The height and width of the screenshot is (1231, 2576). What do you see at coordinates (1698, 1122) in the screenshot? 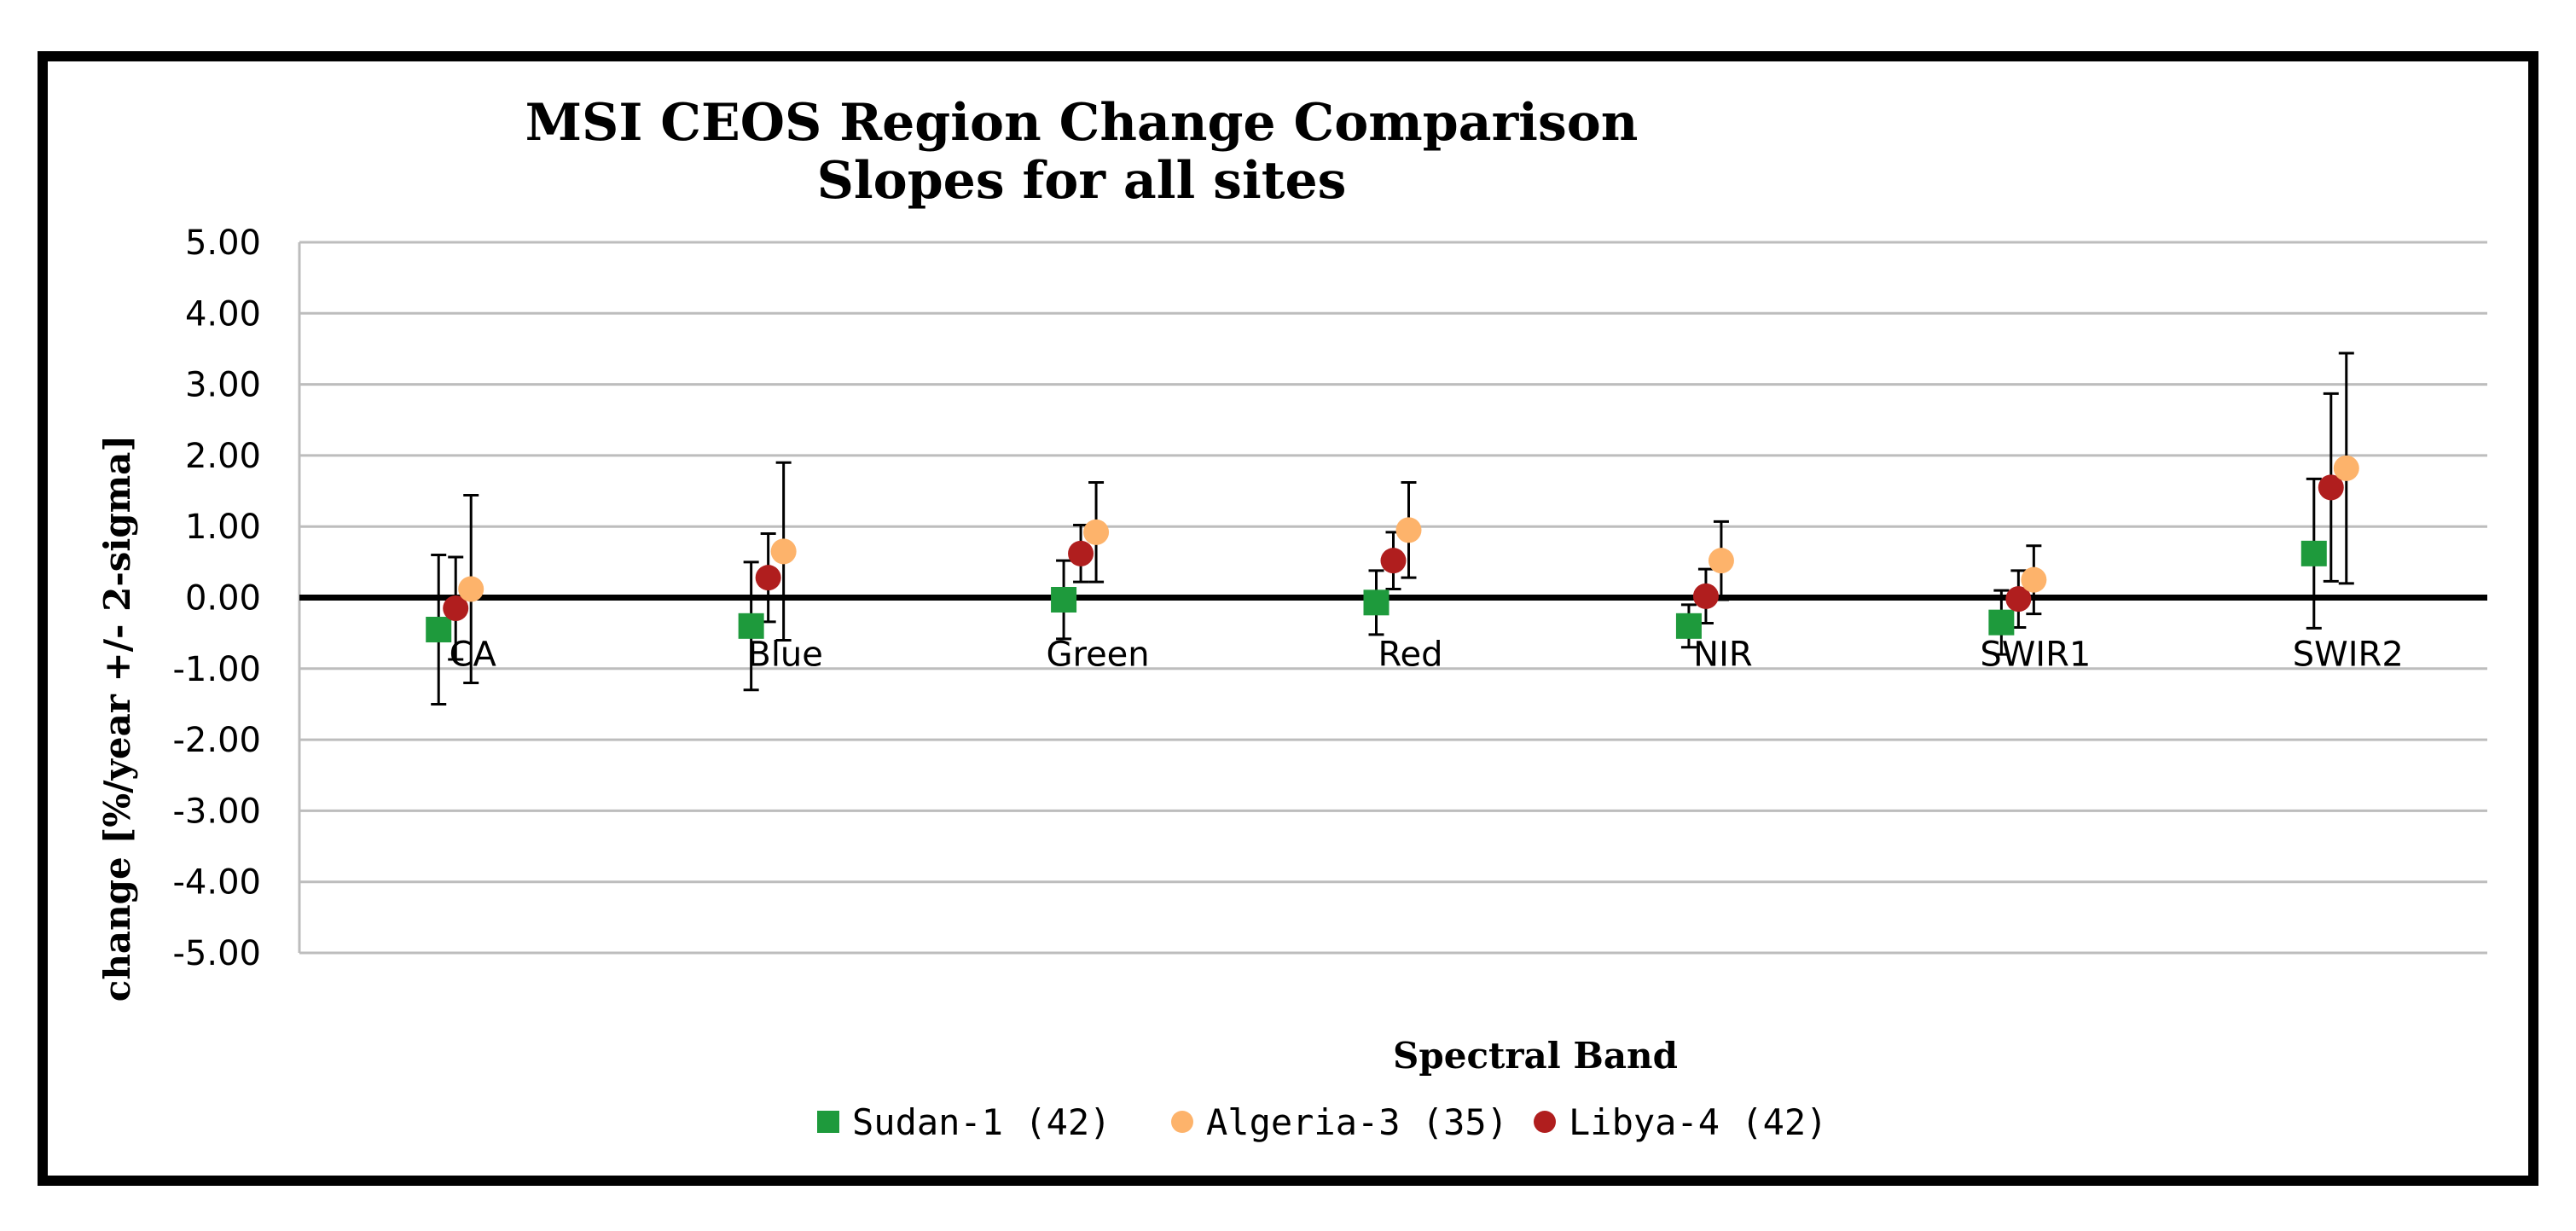
I see `legend-label: Libya-4 (42)` at bounding box center [1698, 1122].